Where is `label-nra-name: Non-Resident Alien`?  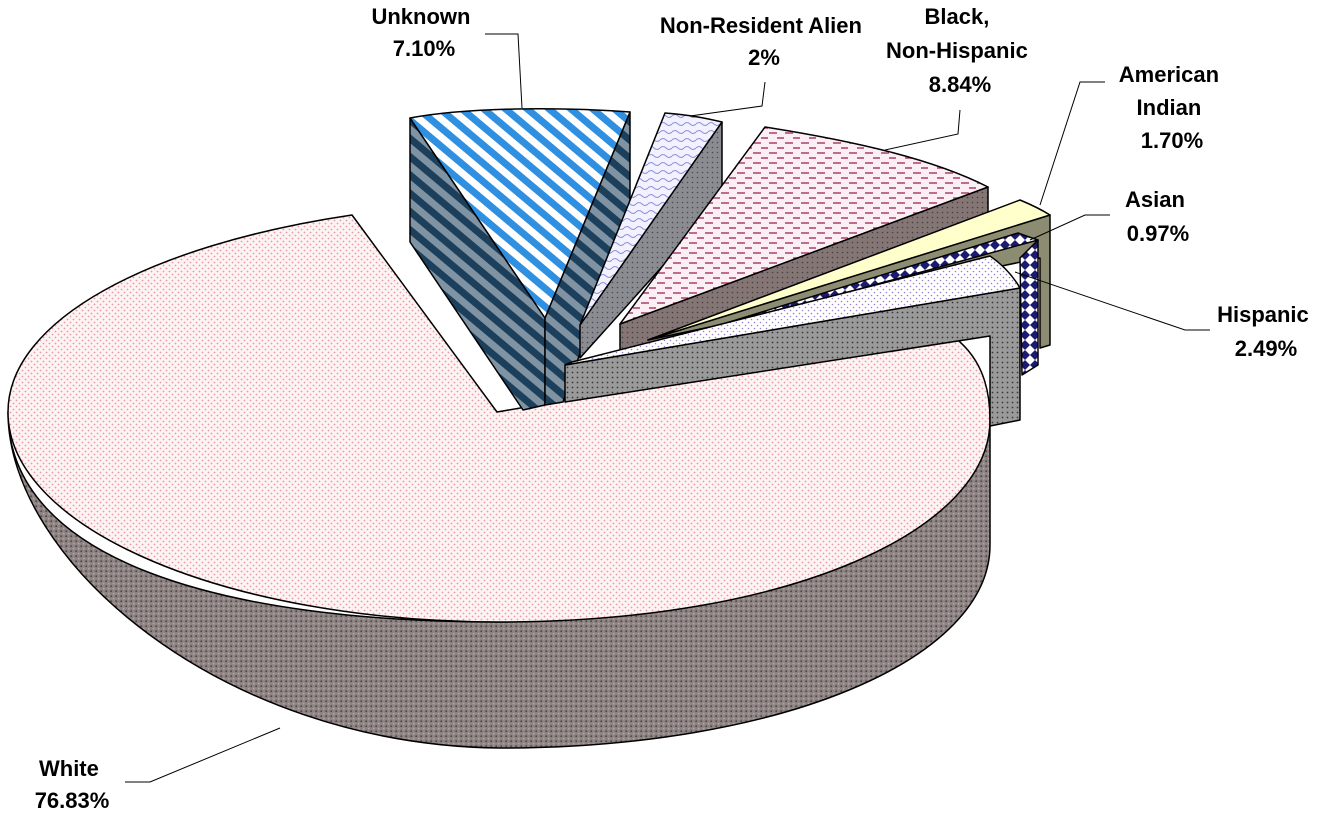
label-nra-name: Non-Resident Alien is located at coordinates (761, 25).